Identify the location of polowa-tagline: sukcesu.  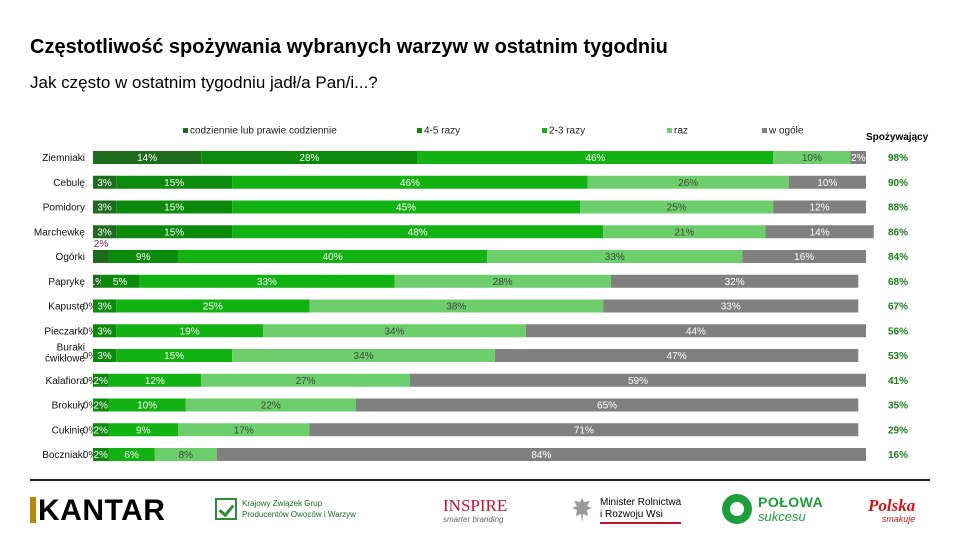
(782, 516).